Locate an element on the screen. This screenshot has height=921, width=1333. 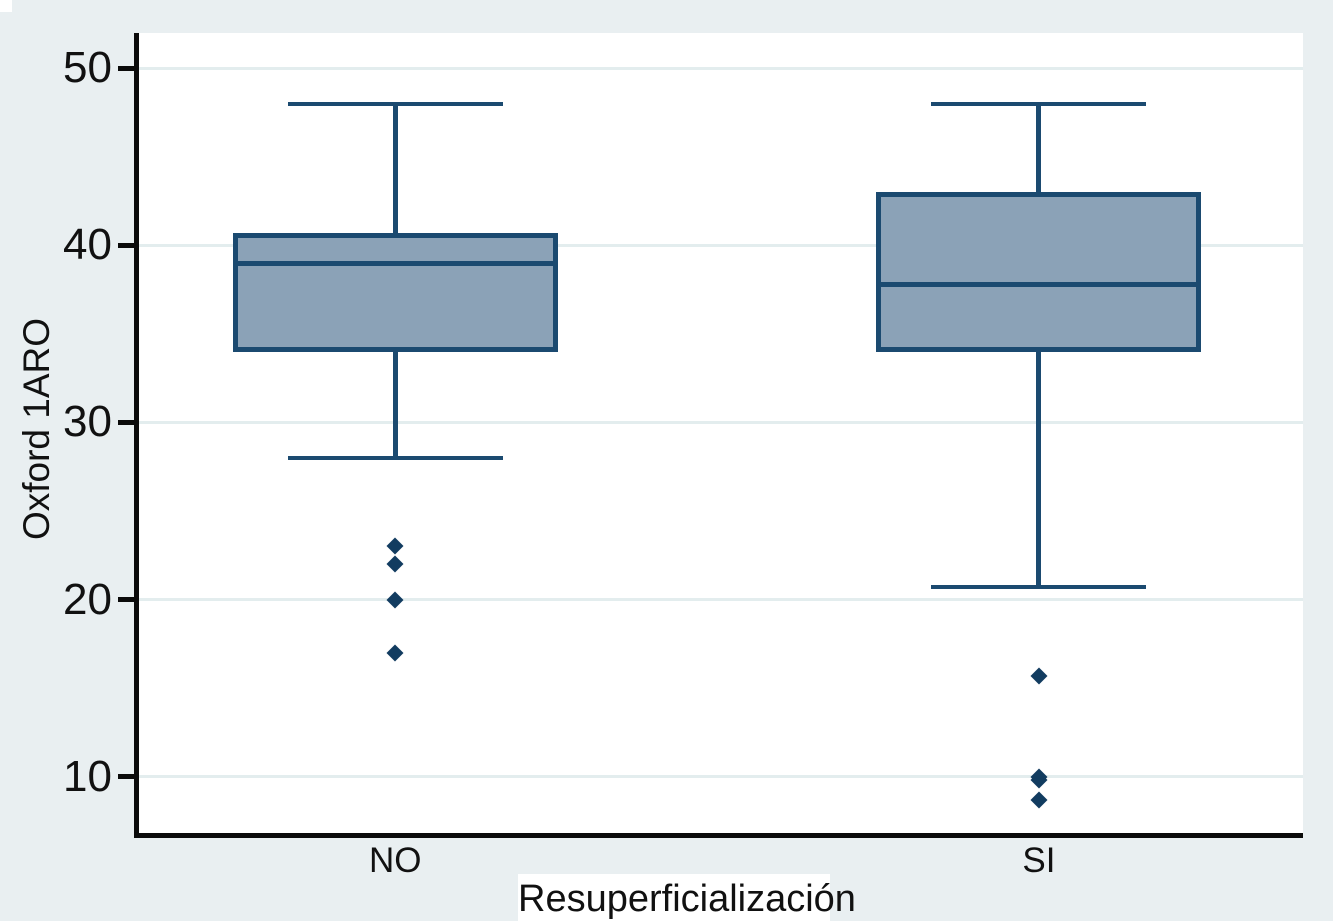
whisker-lower-NO is located at coordinates (395, 404).